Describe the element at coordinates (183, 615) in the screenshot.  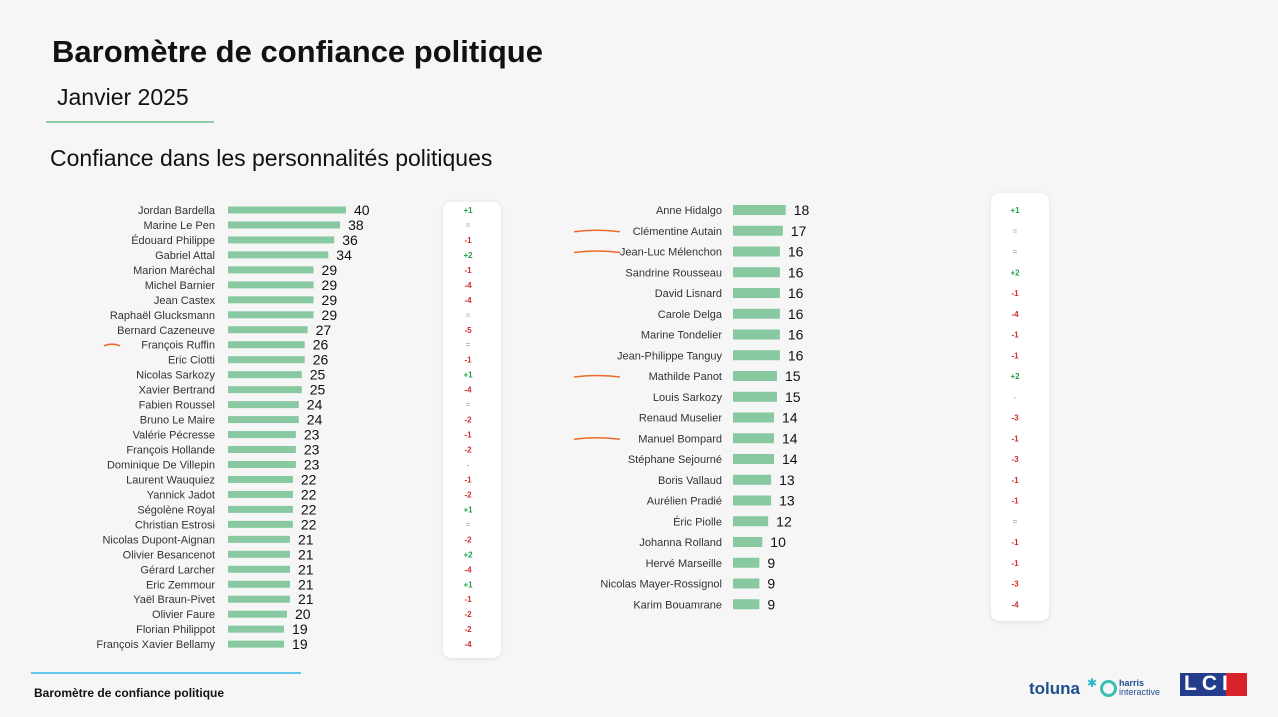
I see `category-label: Olivier Faure` at that location.